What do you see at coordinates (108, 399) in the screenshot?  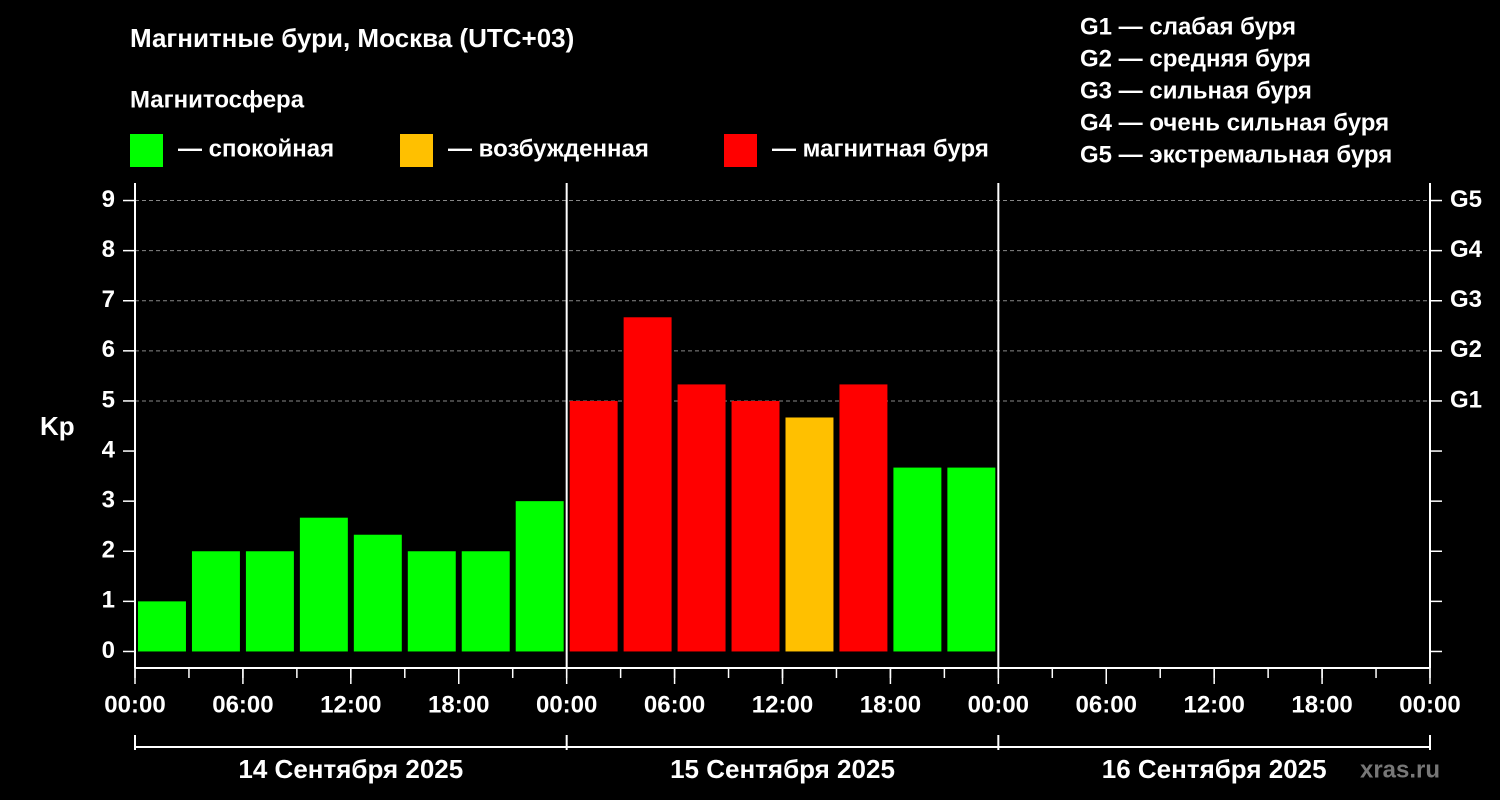 I see `y-tick-label: 5` at bounding box center [108, 399].